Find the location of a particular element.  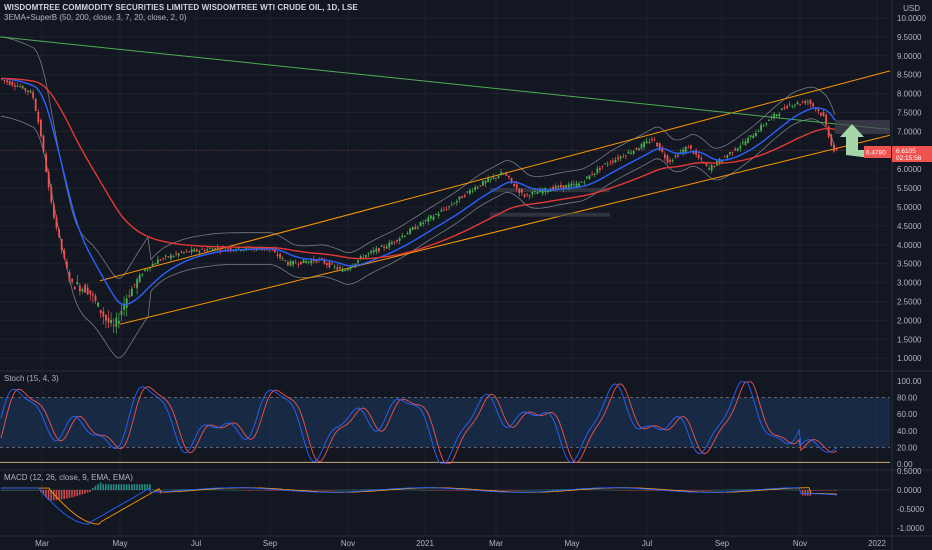

price-tick-label: 2.5000 is located at coordinates (909, 302).